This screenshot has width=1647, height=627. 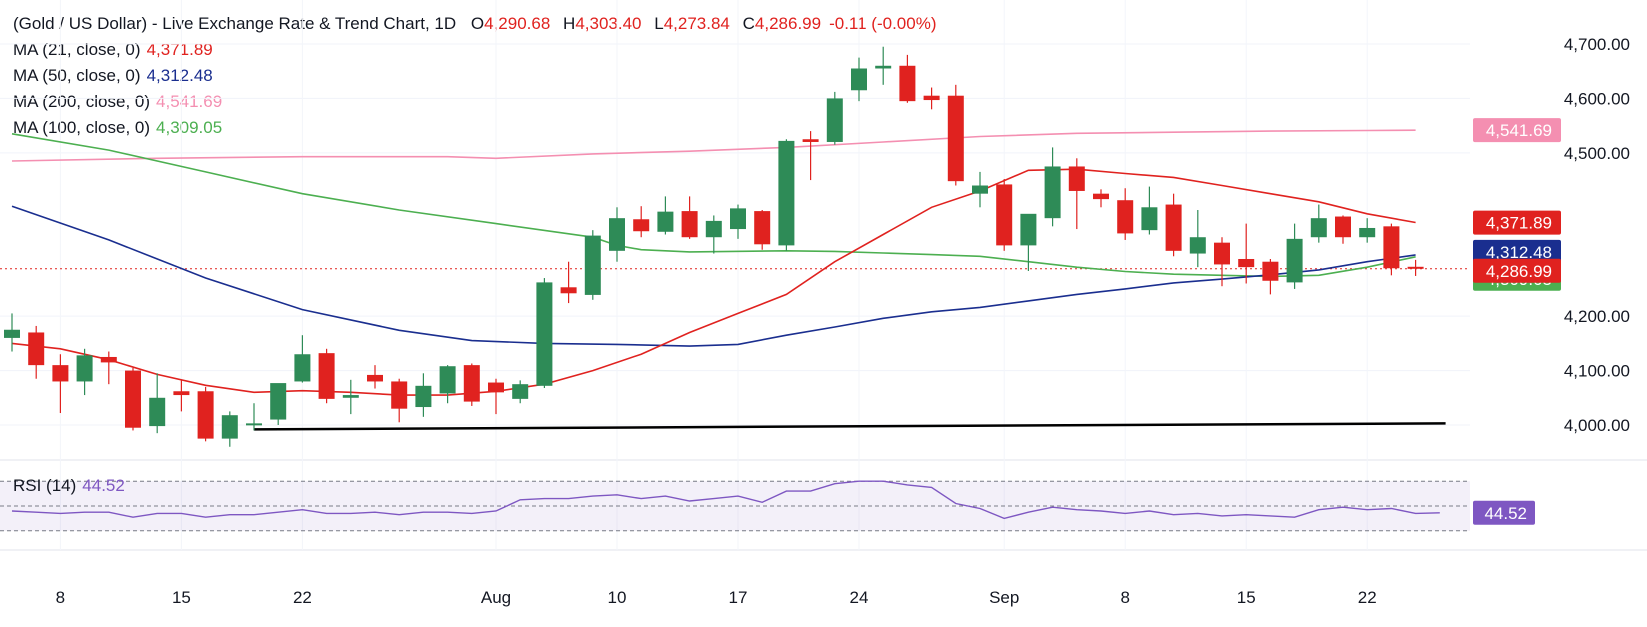 I want to click on legend-ma50-value: 4,312.48, so click(x=179, y=75).